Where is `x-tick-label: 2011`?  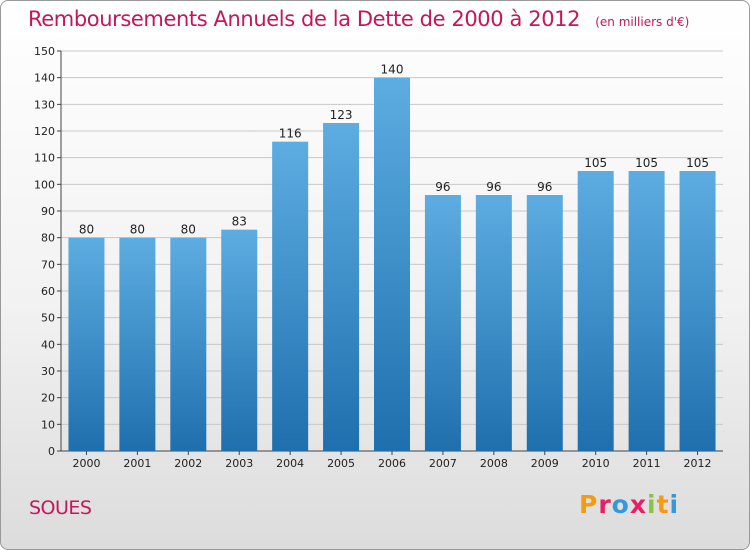
x-tick-label: 2011 is located at coordinates (647, 463).